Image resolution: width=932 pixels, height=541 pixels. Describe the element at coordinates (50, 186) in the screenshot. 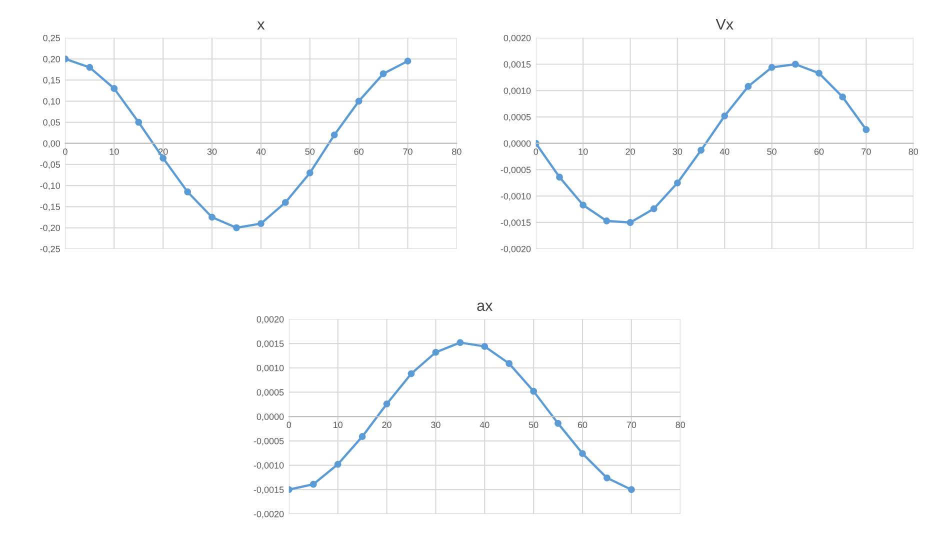

I see `y-tick-label: -0,10` at that location.